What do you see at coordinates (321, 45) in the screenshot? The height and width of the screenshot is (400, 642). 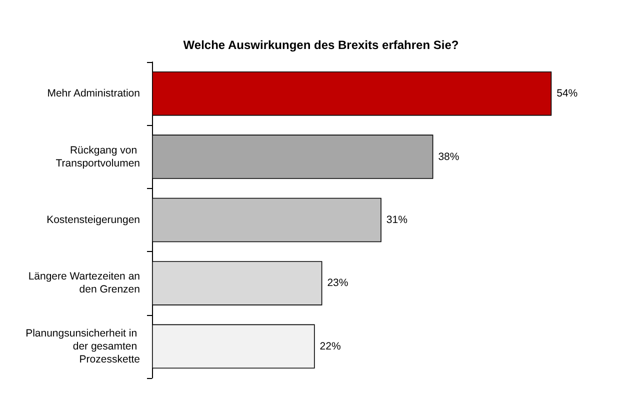 I see `chart-title: Welche Auswirkungen des Brexits erfahren Sie?` at bounding box center [321, 45].